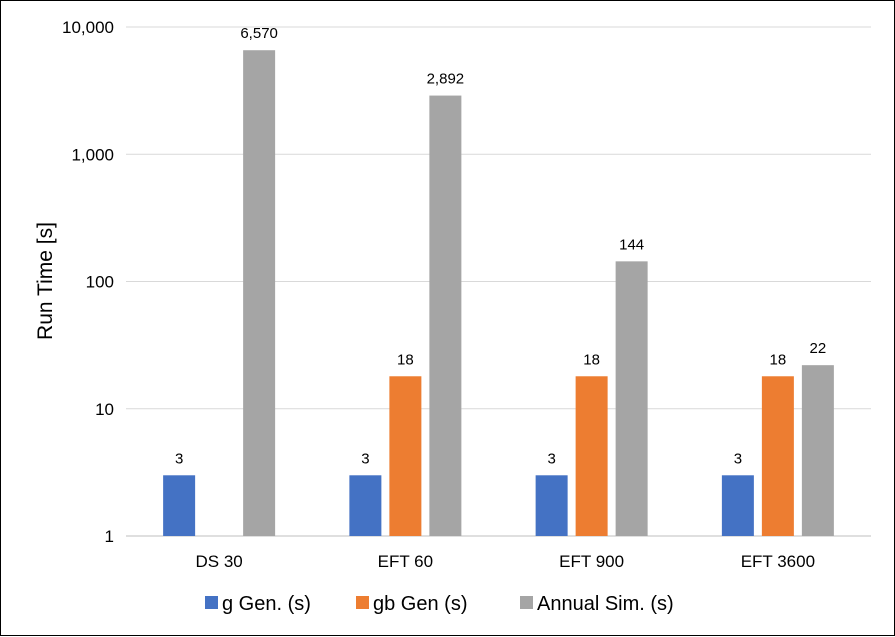 This screenshot has width=895, height=637. Describe the element at coordinates (109, 536) in the screenshot. I see `y-tick-label-0: 1` at that location.